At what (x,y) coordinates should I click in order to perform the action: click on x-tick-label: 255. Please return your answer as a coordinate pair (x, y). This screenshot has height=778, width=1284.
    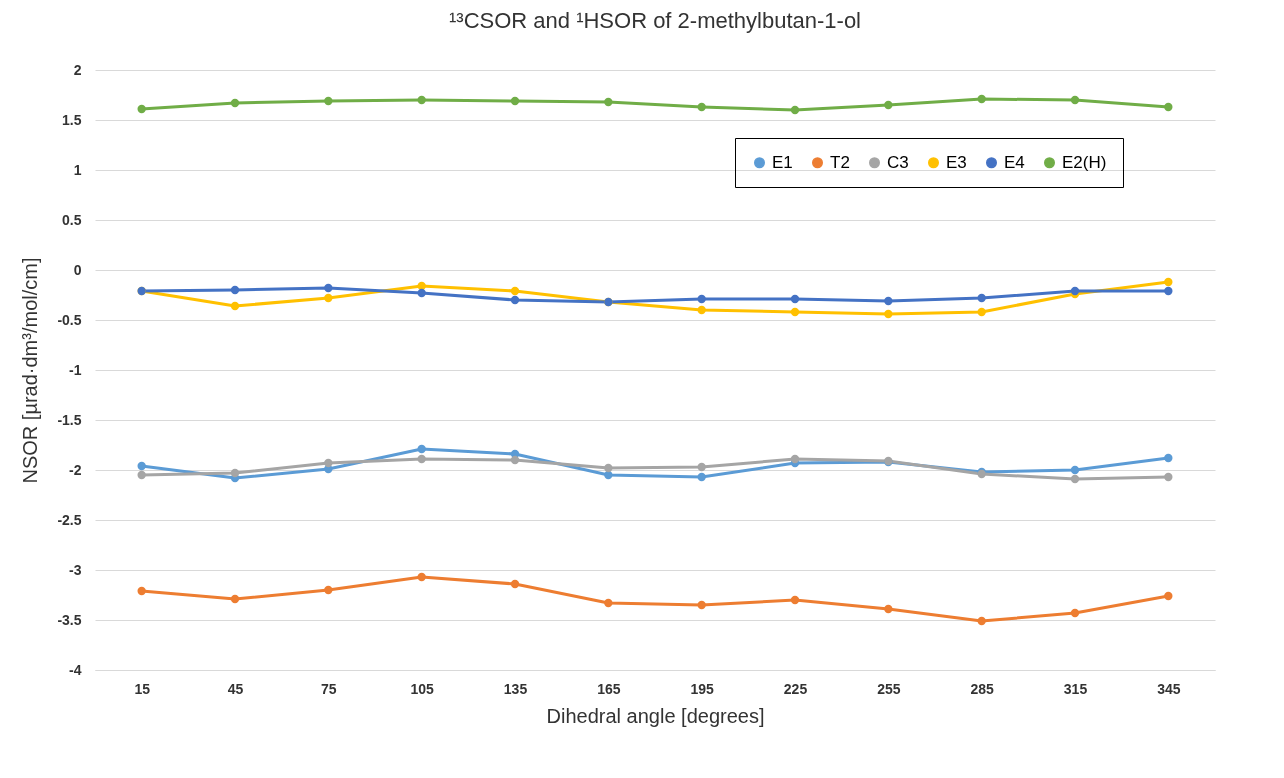
    Looking at the image, I should click on (889, 688).